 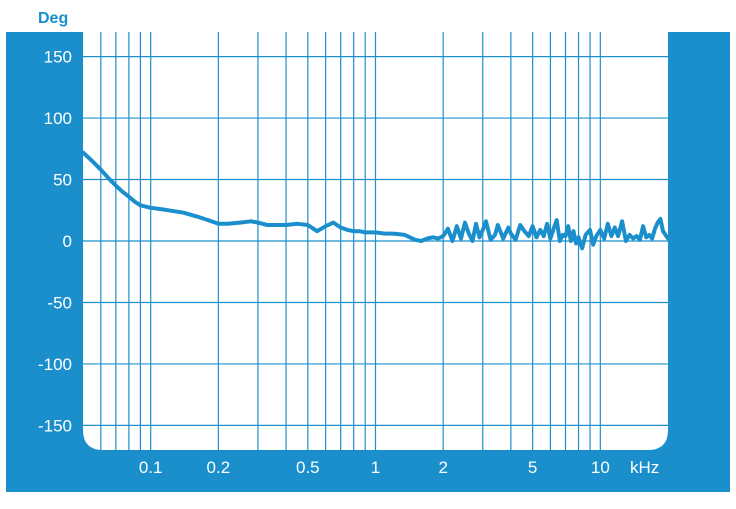 I want to click on y-tick-label: 0, so click(x=67, y=241).